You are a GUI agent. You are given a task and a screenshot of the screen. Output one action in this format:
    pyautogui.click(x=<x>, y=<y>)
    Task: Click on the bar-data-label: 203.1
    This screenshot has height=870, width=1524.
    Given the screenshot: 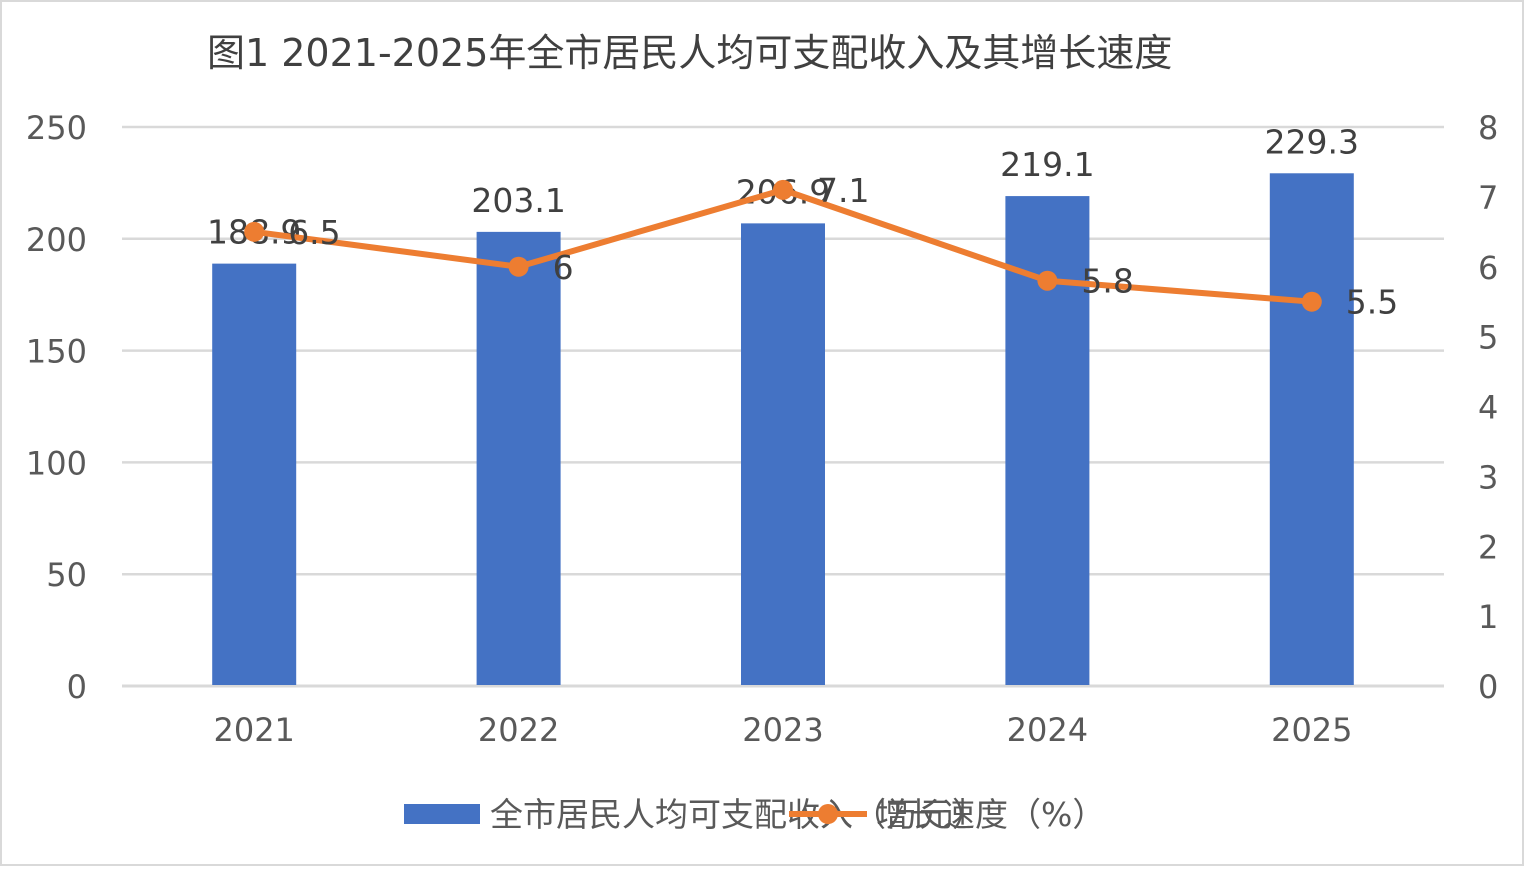 What is the action you would take?
    pyautogui.click(x=518, y=200)
    